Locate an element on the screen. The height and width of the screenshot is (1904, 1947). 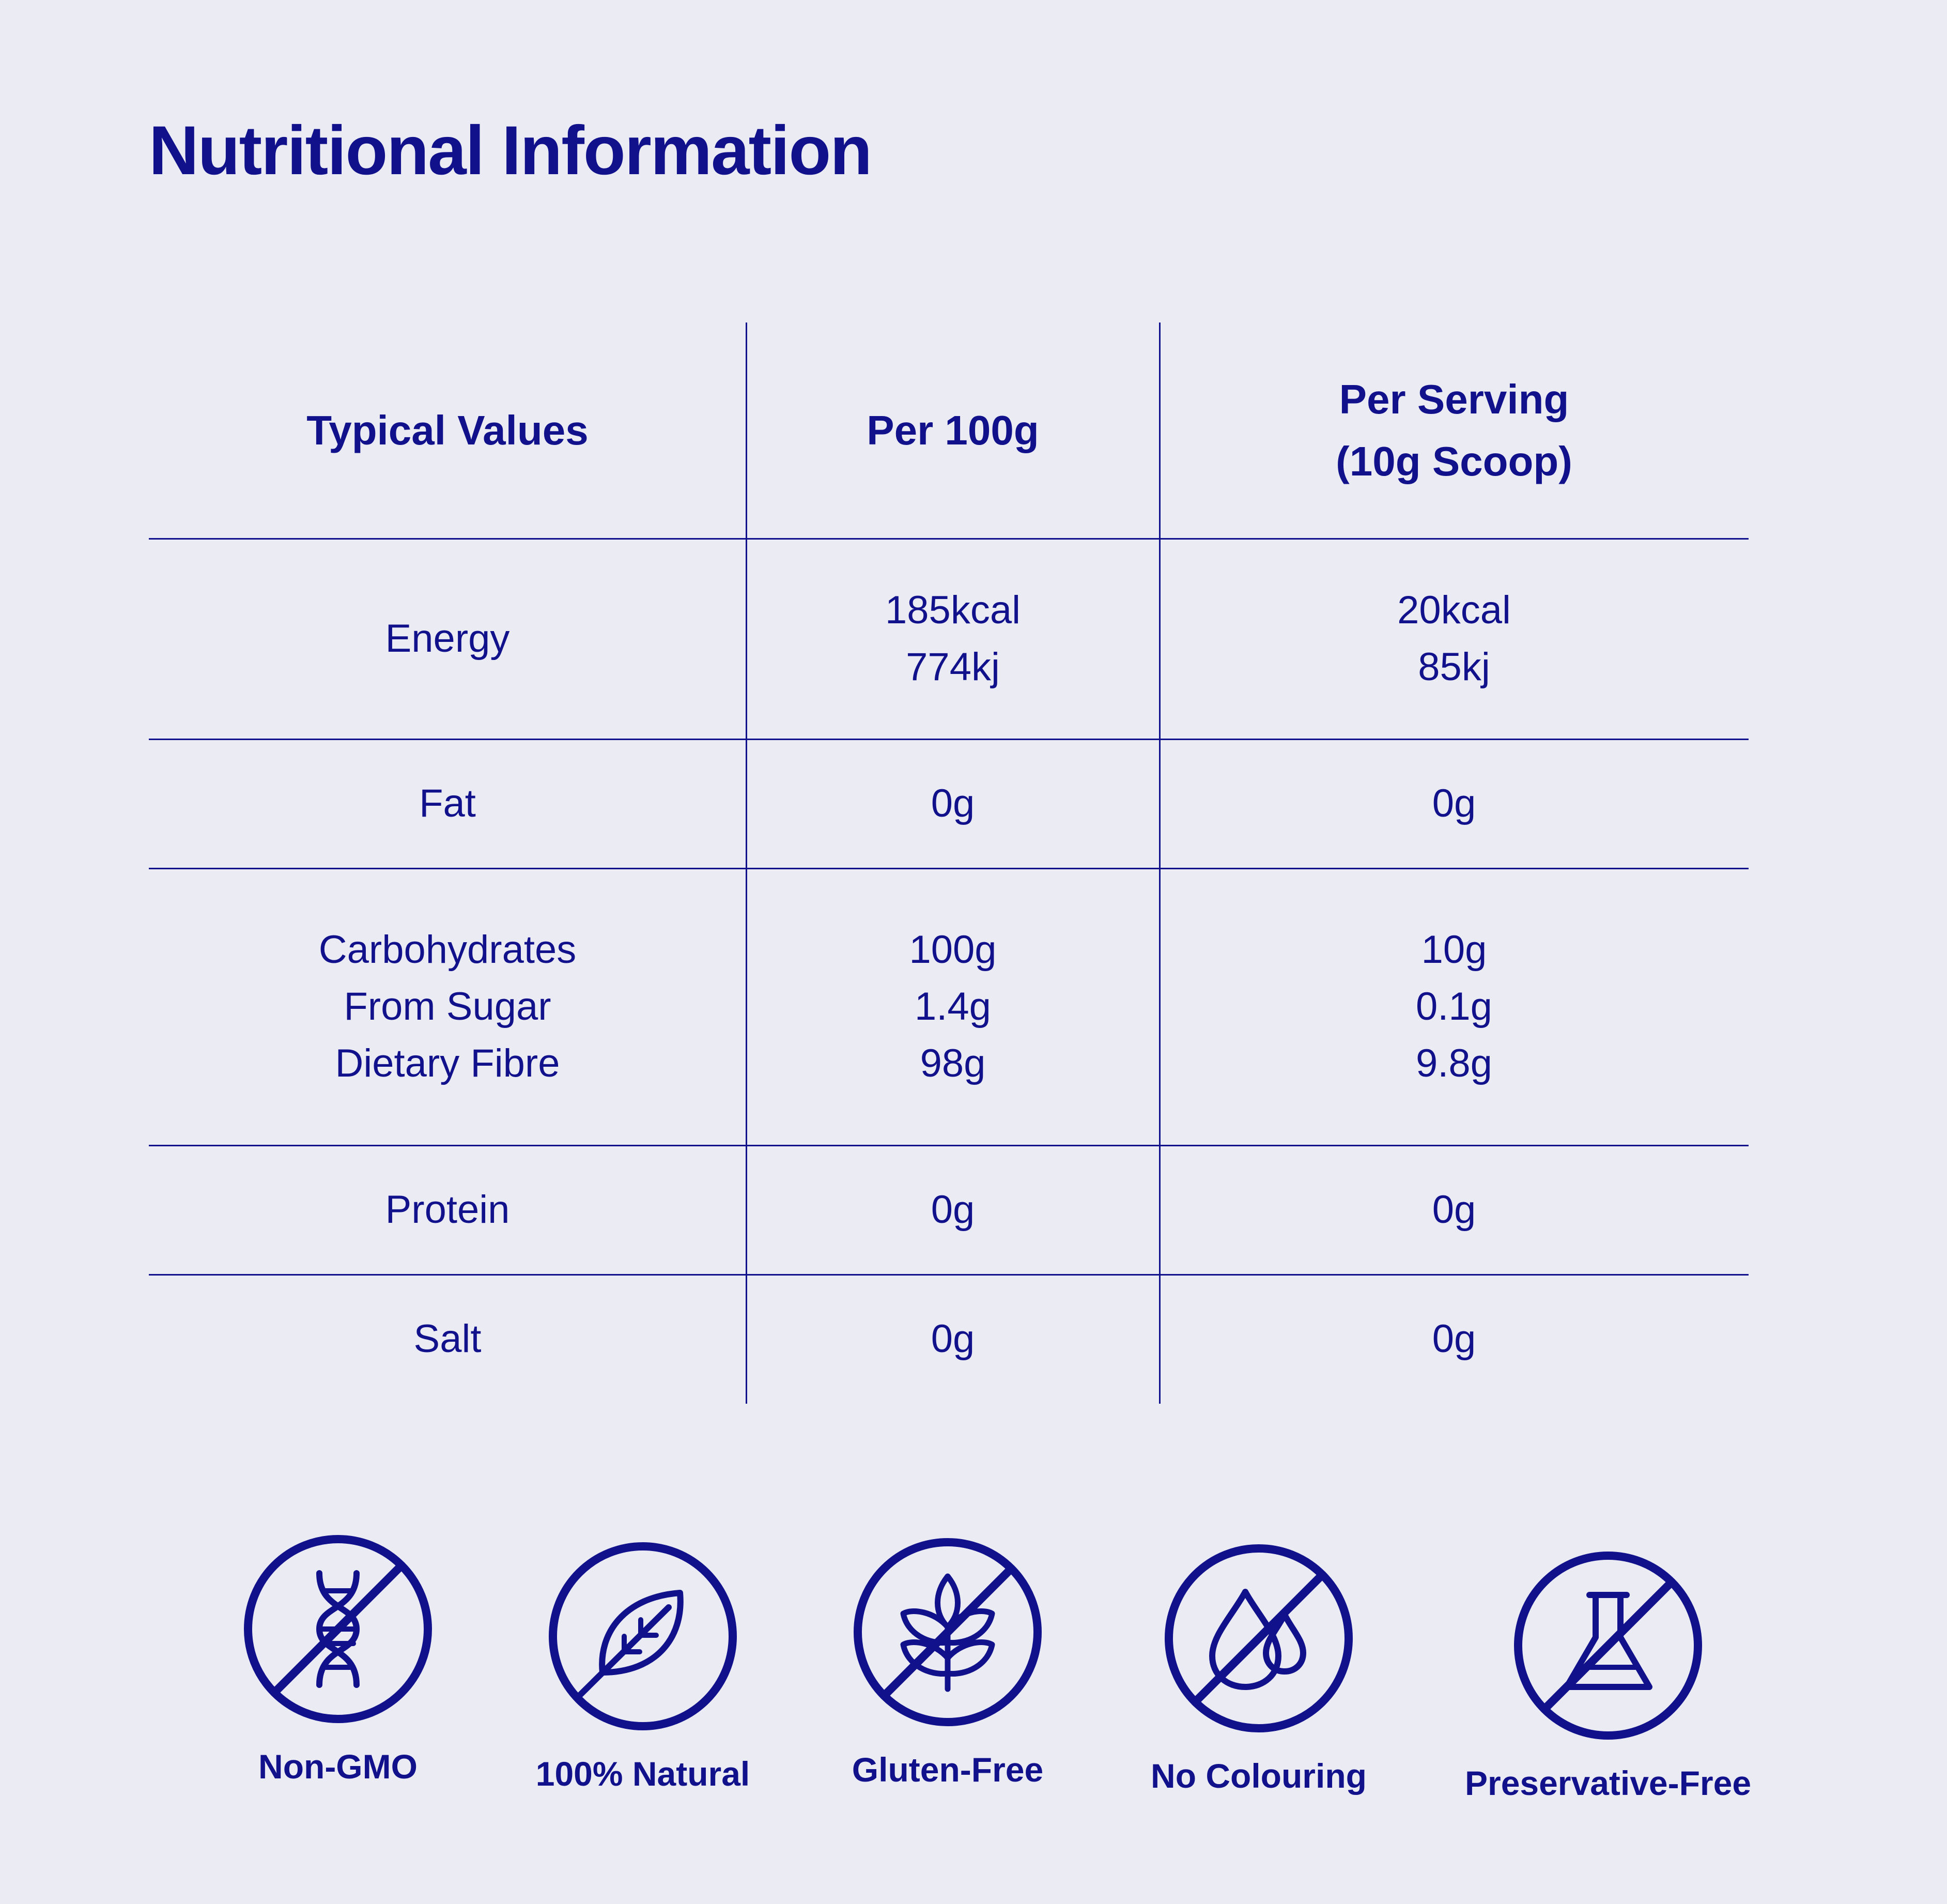
badge-100-natural: 100% Natural is located at coordinates (643, 1666).